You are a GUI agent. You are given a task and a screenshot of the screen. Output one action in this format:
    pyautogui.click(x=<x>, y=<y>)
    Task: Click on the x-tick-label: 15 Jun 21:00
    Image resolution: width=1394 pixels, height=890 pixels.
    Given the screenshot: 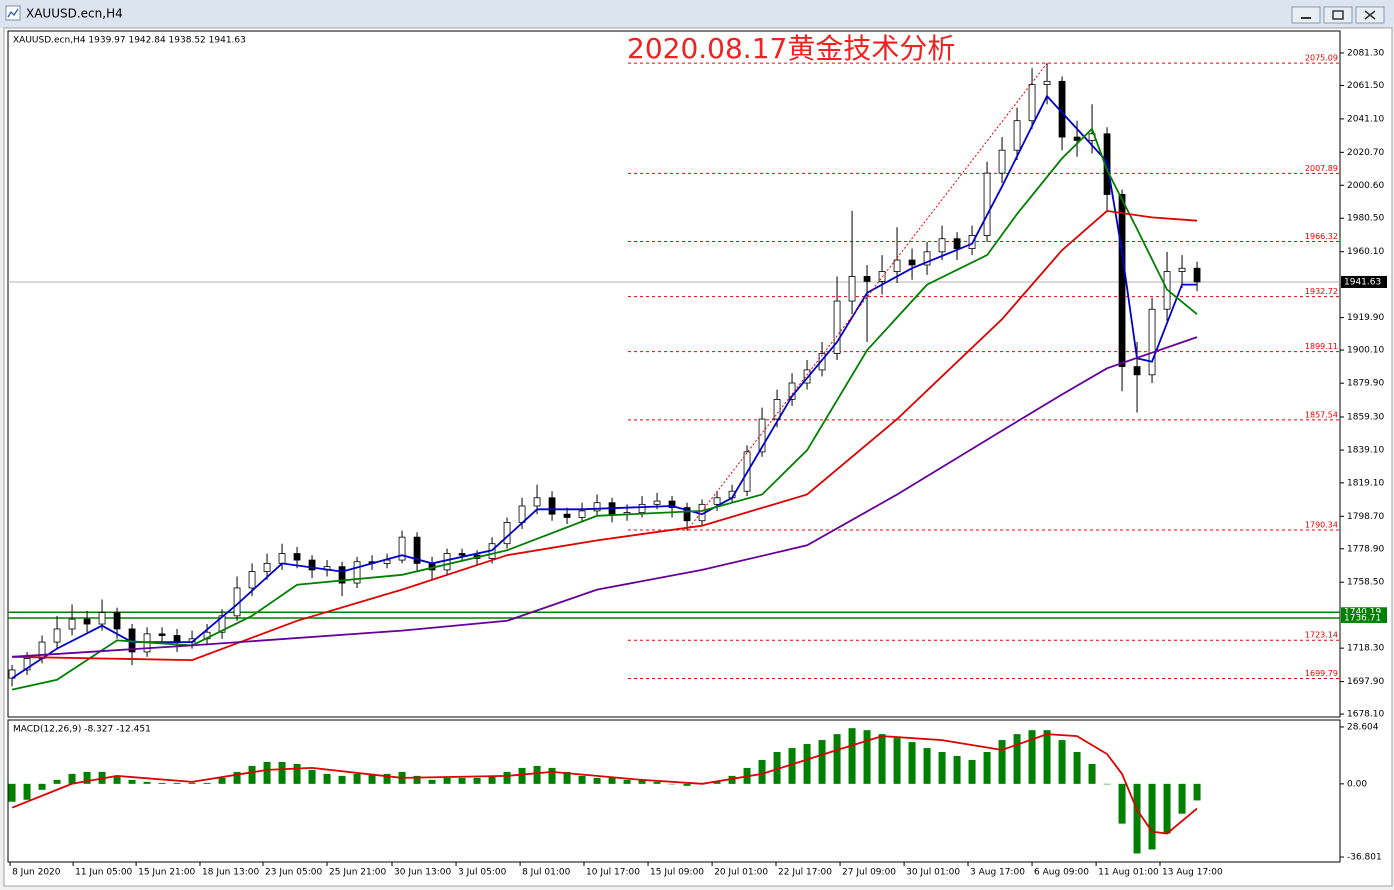 What is the action you would take?
    pyautogui.click(x=166, y=873)
    